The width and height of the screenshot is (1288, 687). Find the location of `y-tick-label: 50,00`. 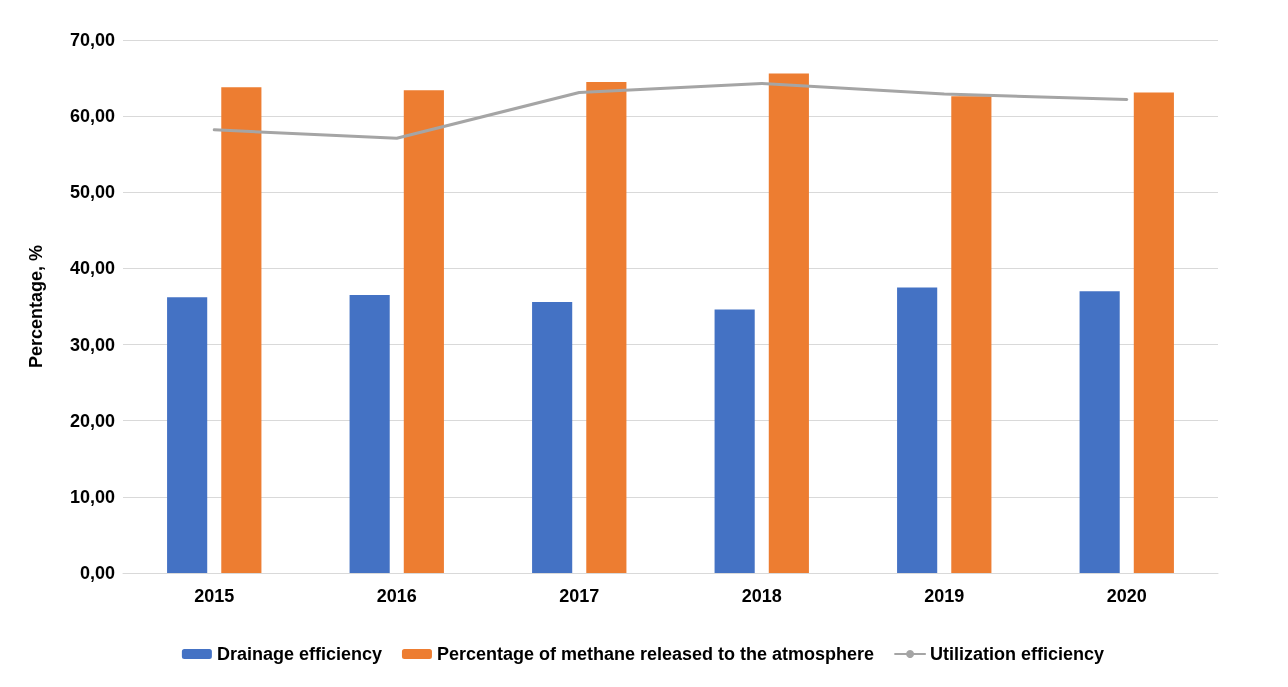

y-tick-label: 50,00 is located at coordinates (92, 192).